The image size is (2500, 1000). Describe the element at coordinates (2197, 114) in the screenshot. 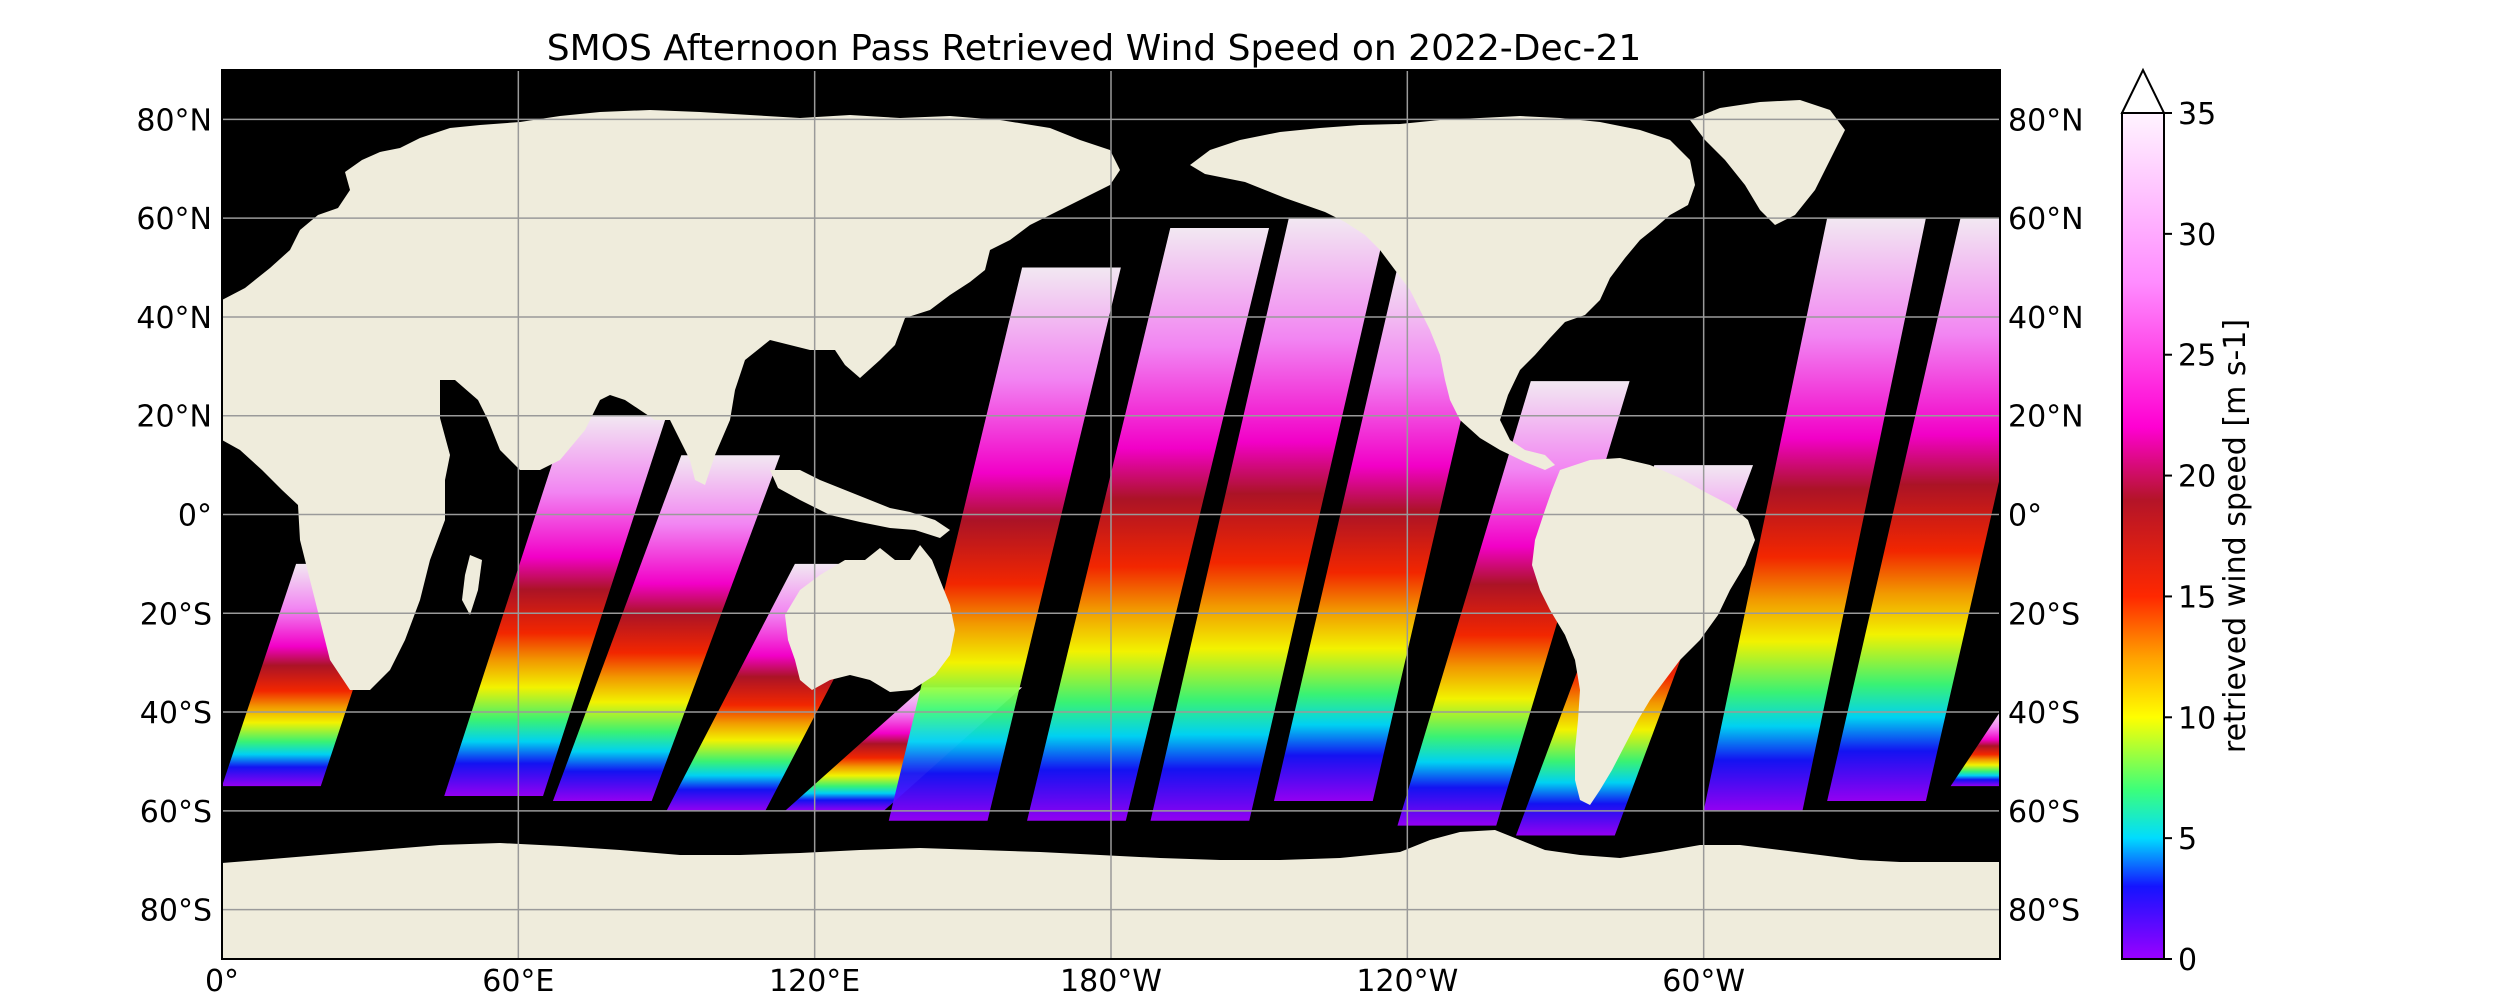

I see `colorbar-tick-label: 35` at that location.